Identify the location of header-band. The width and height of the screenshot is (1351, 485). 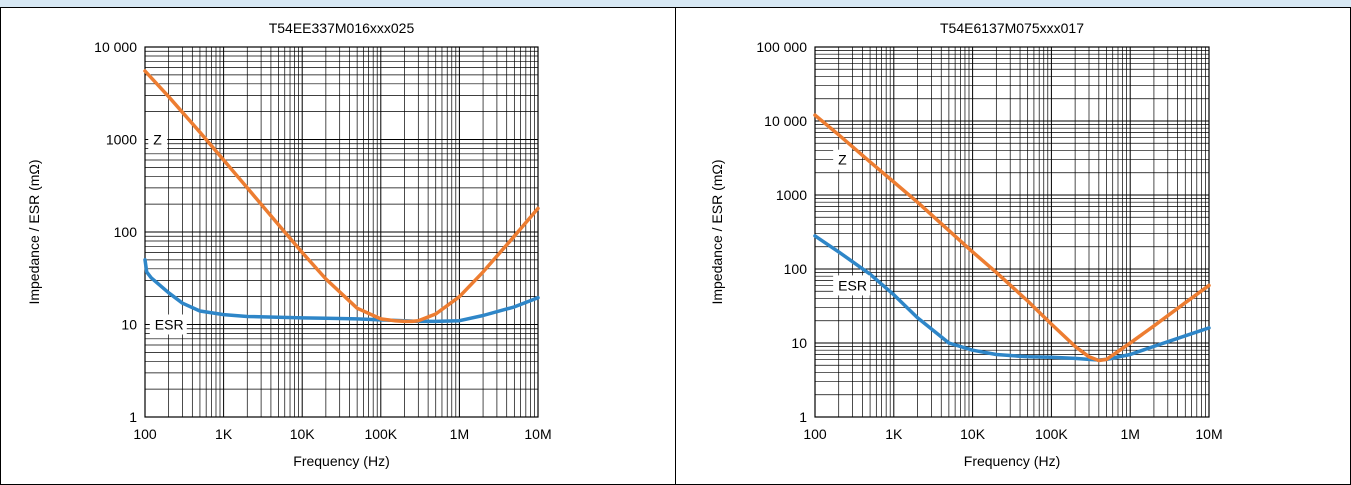
(675, 4).